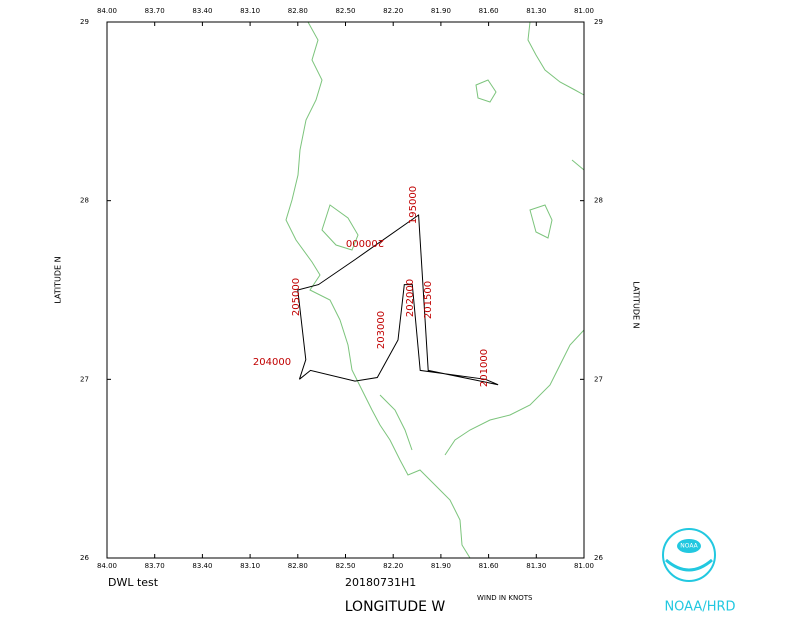 This screenshot has height=640, width=800. I want to click on x-axis-label: LONGITUDE W, so click(395, 607).